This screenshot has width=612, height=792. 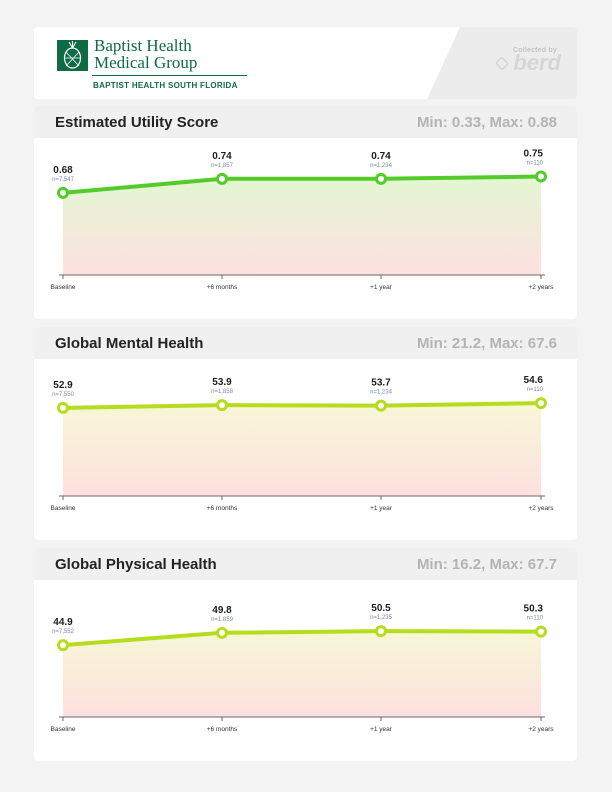 What do you see at coordinates (63, 632) in the screenshot?
I see `data-n-label: n=7,552` at bounding box center [63, 632].